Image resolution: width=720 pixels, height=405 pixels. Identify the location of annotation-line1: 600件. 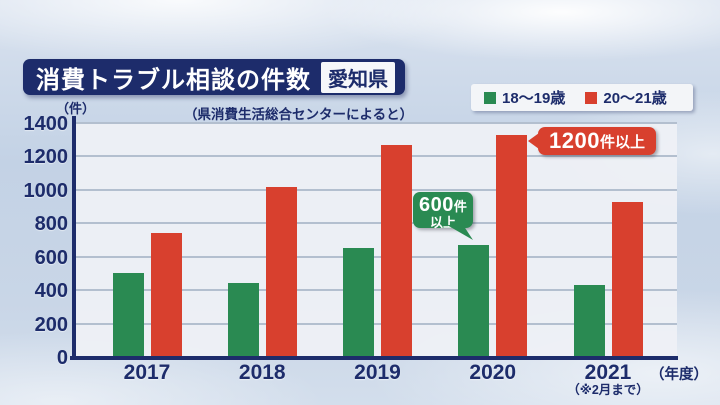
(443, 205).